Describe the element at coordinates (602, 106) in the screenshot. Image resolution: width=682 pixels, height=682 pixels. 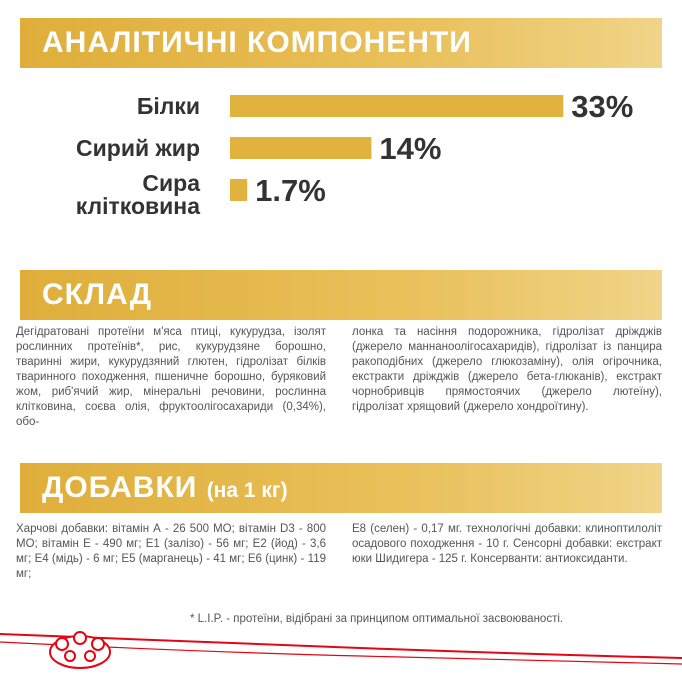
I see `value-label: 33%` at that location.